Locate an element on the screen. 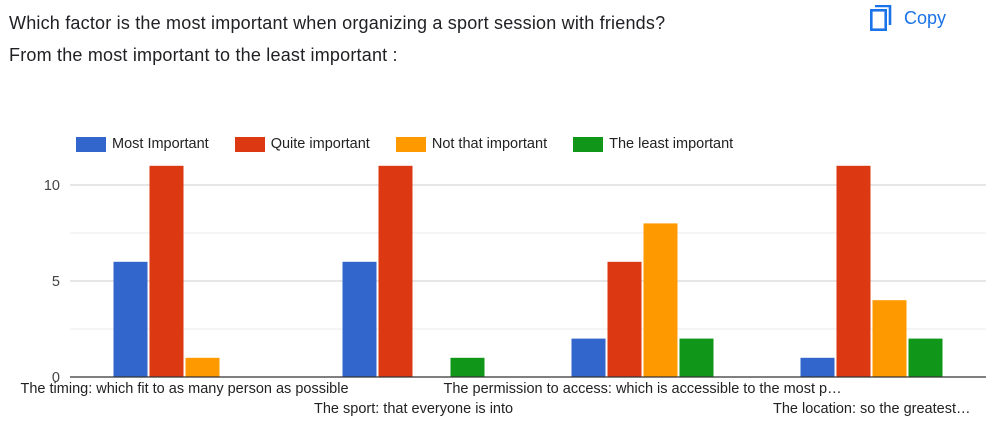 Image resolution: width=995 pixels, height=439 pixels. legend-item: Quite important is located at coordinates (302, 144).